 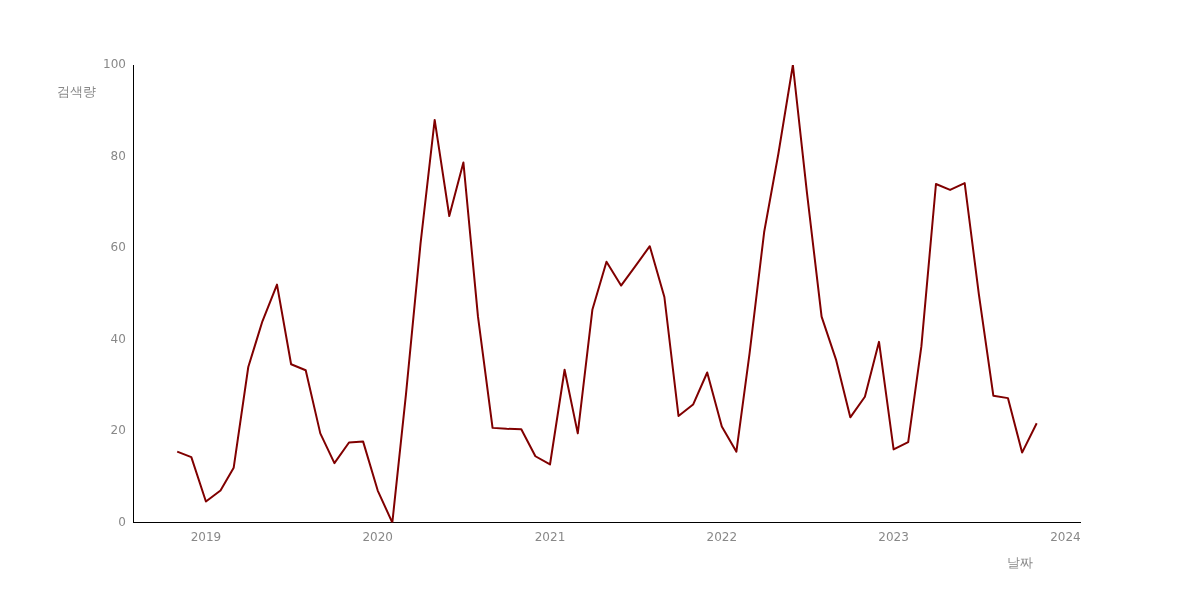 I want to click on y-axis-title: 검색량, so click(x=76, y=92).